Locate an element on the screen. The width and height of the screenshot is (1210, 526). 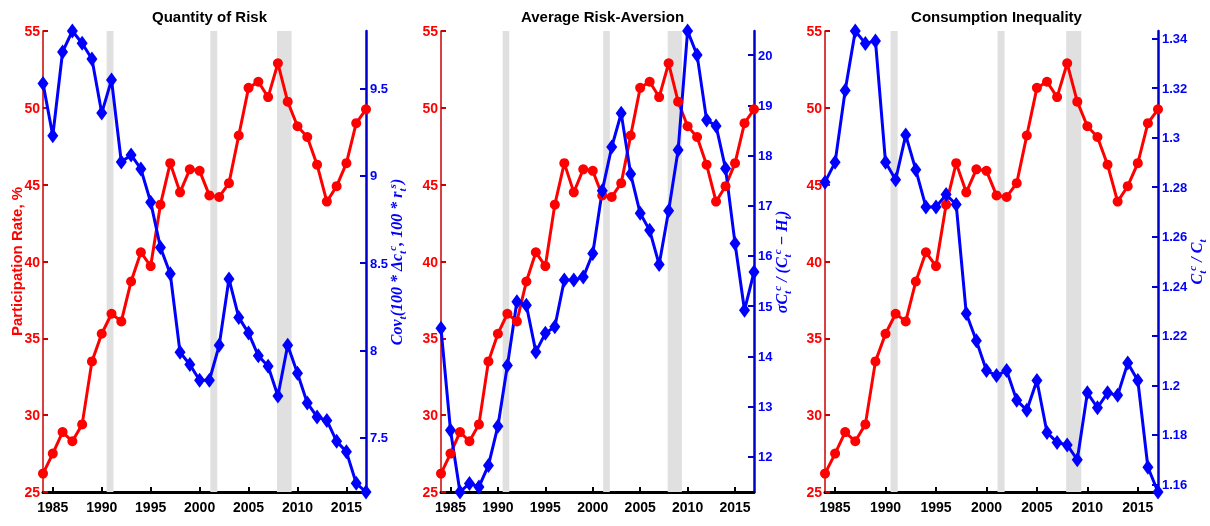
y2-tick-label: 1.26 is located at coordinates (1175, 237).